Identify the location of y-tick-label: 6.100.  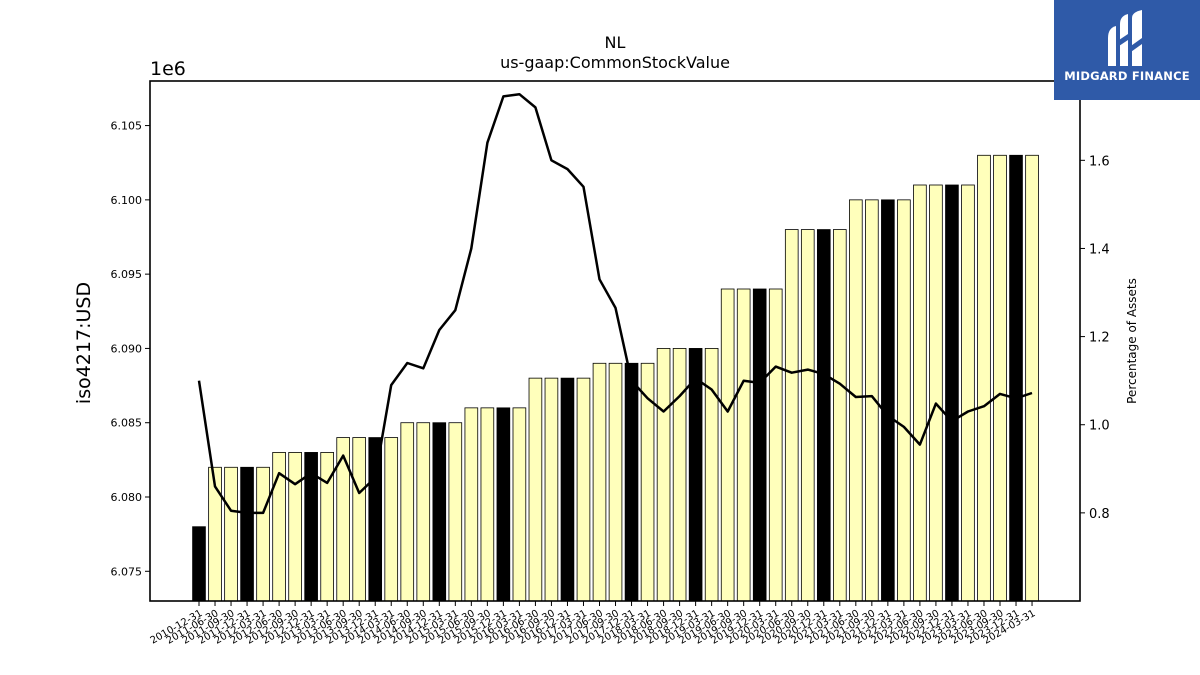
(127, 200).